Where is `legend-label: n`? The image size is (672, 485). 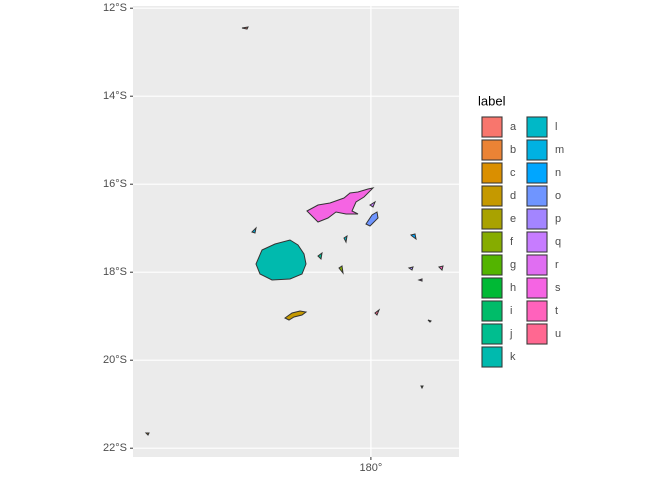
legend-label: n is located at coordinates (558, 173).